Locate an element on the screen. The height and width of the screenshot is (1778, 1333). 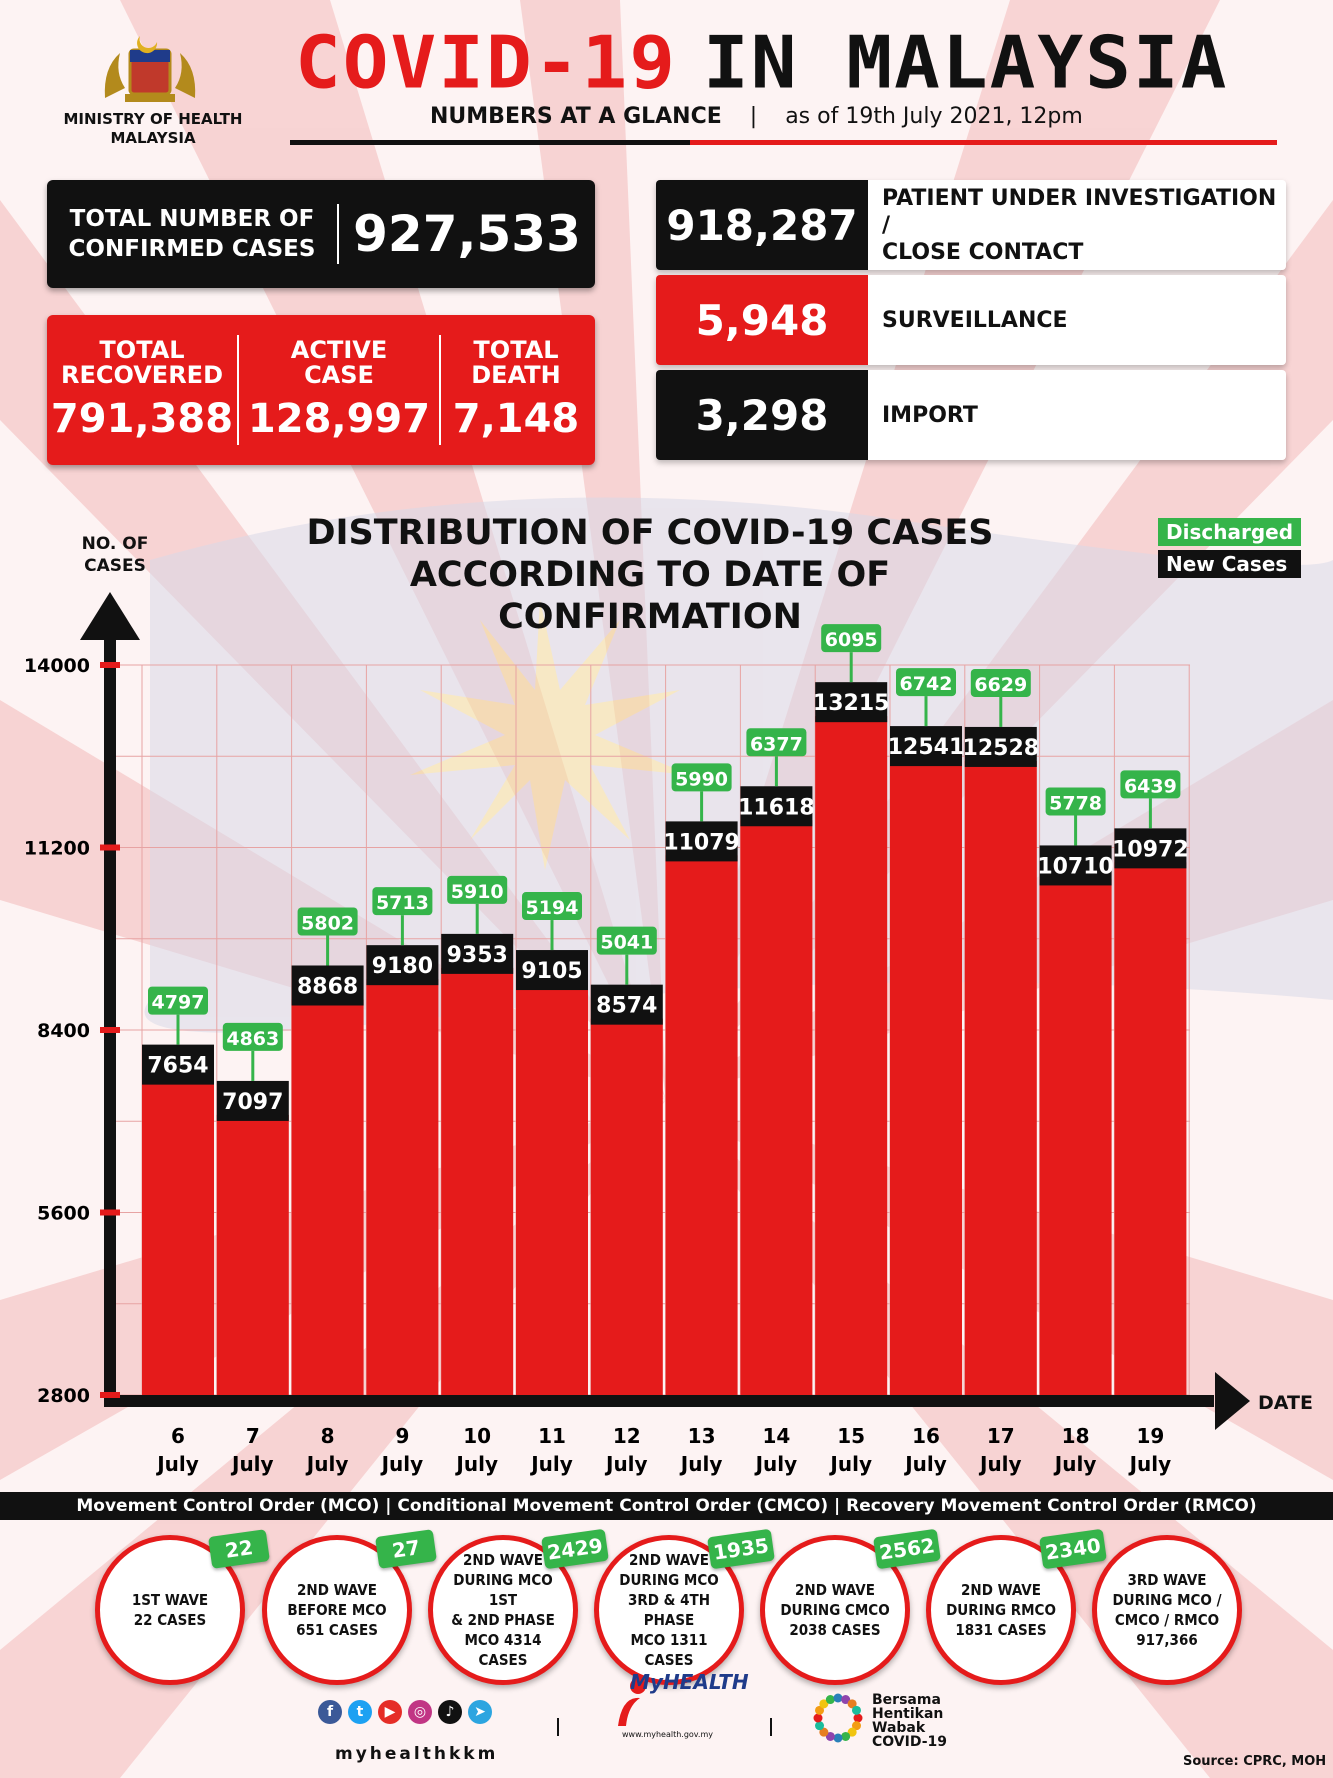
twitter-icon: t is located at coordinates (360, 1712).